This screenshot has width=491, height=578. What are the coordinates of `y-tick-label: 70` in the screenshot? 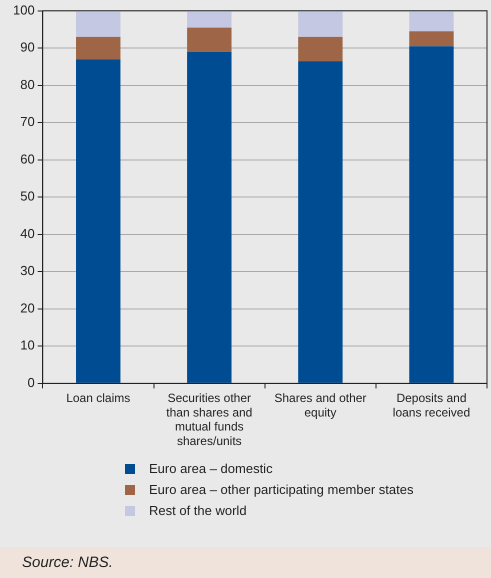 It's located at (27, 122).